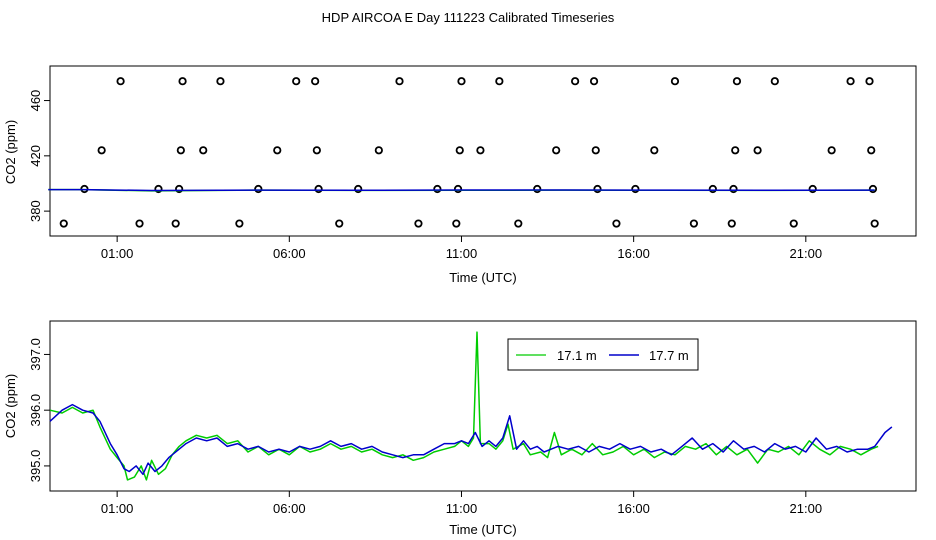  Describe the element at coordinates (577, 355) in the screenshot. I see `legend-label-17-1m: 17.1 m` at that location.